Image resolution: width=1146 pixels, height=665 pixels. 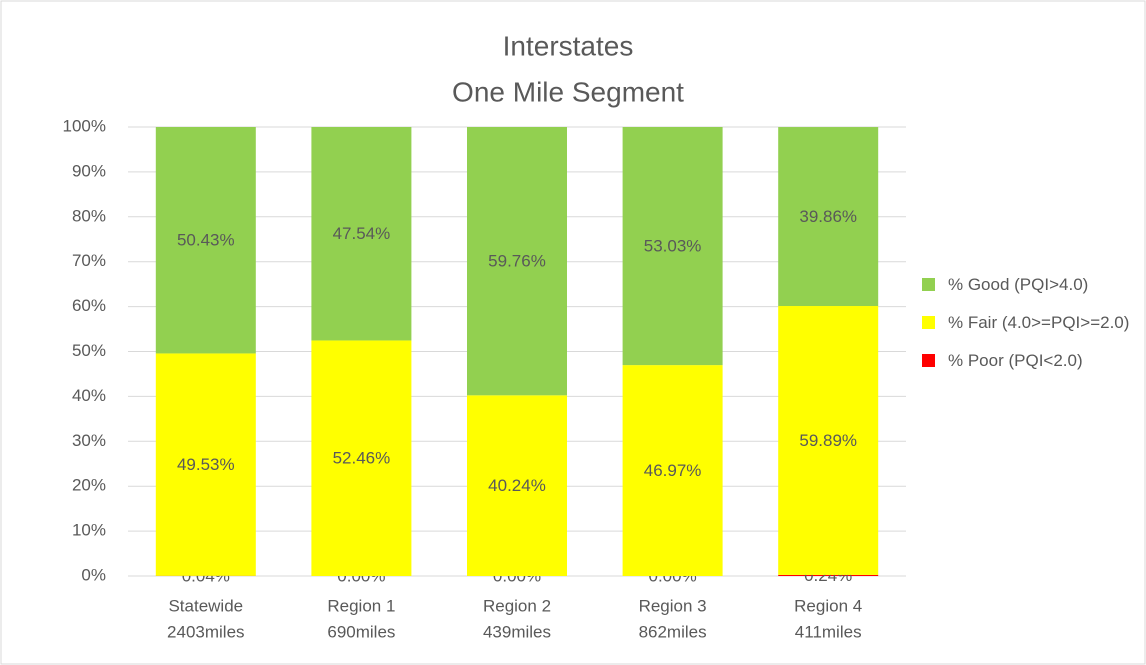 What do you see at coordinates (1018, 284) in the screenshot?
I see `legend-label: % Good (PQI>4.0)` at bounding box center [1018, 284].